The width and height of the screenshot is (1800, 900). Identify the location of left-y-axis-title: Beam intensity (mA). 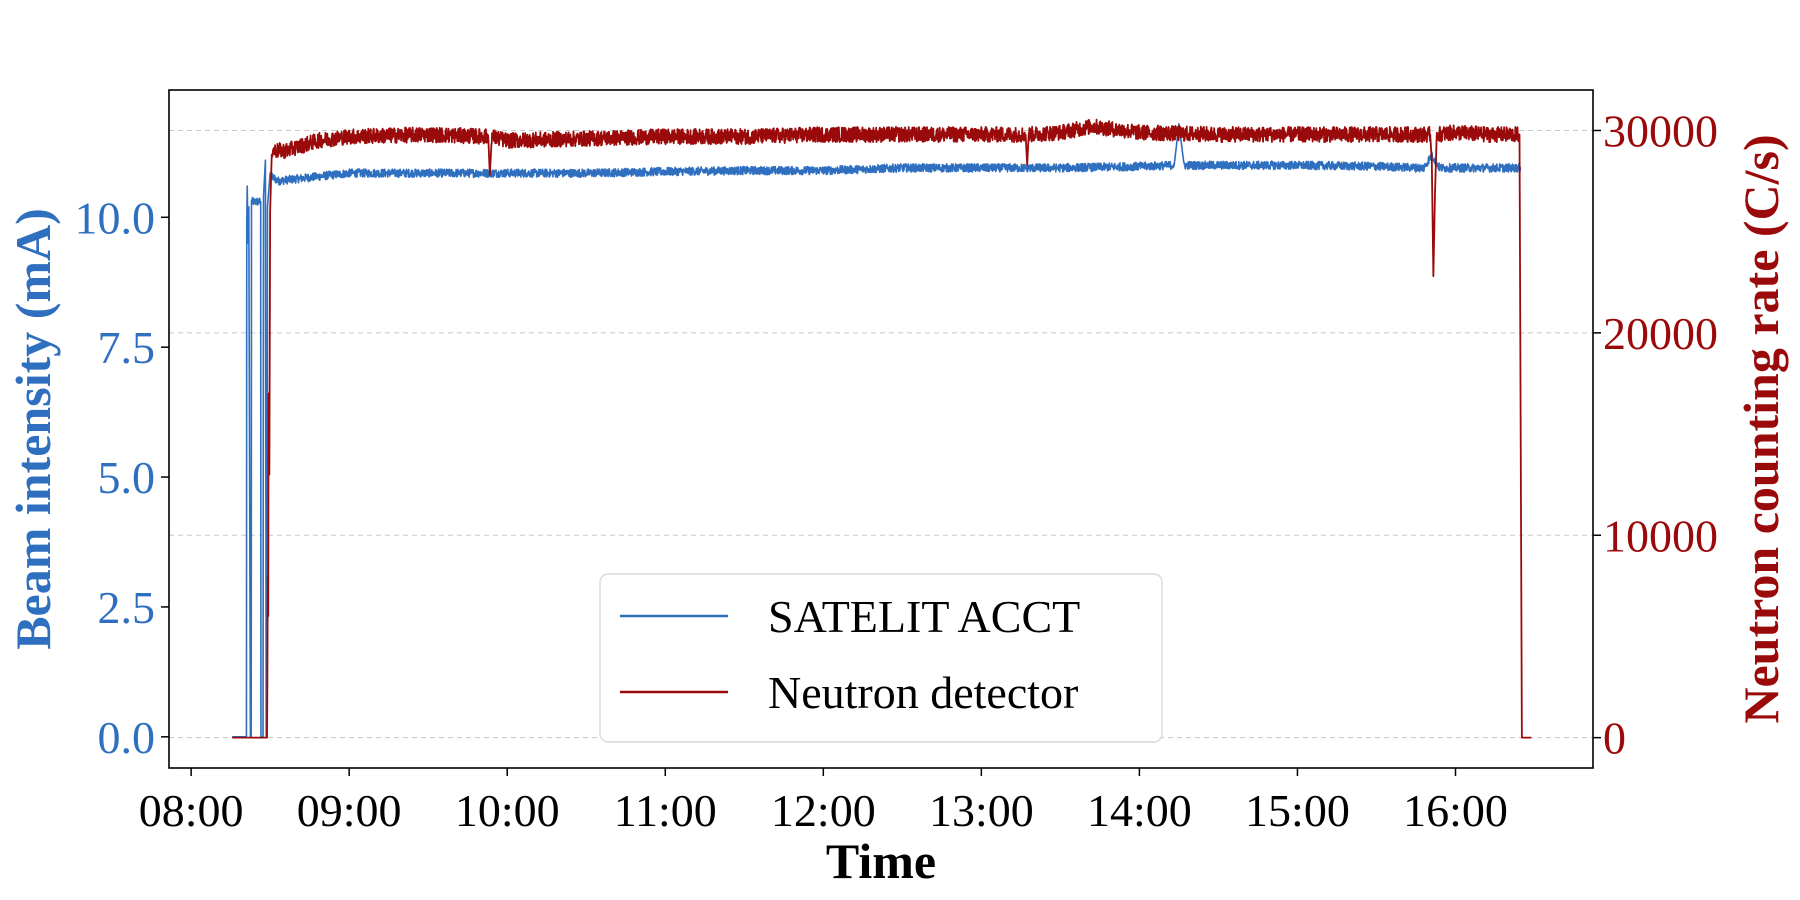
(33, 429).